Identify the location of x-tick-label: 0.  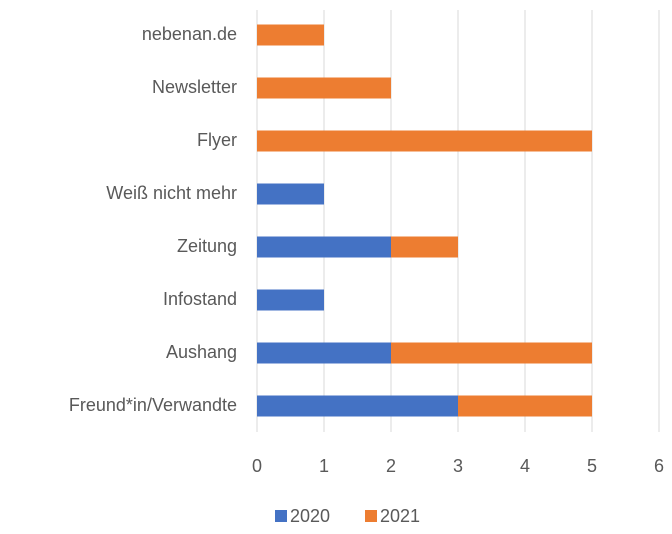
(257, 466).